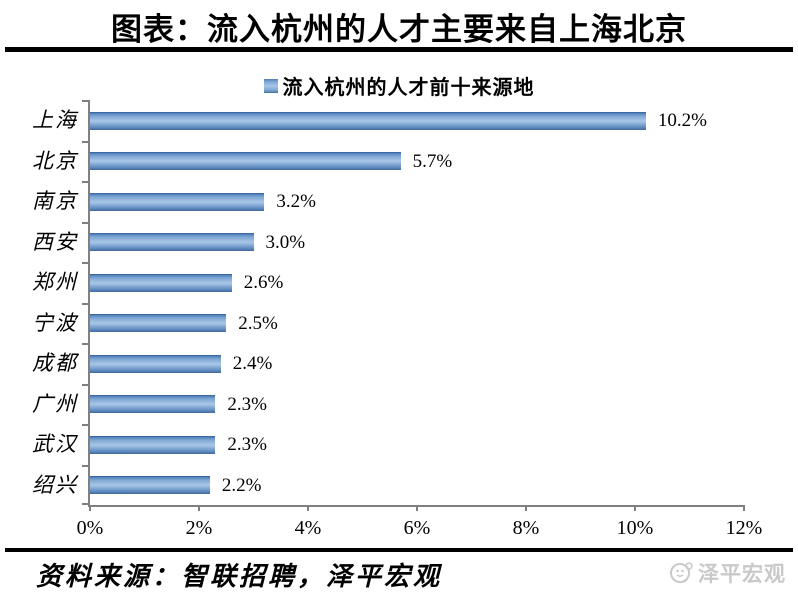  Describe the element at coordinates (55, 282) in the screenshot. I see `category-label: 郑州` at that location.